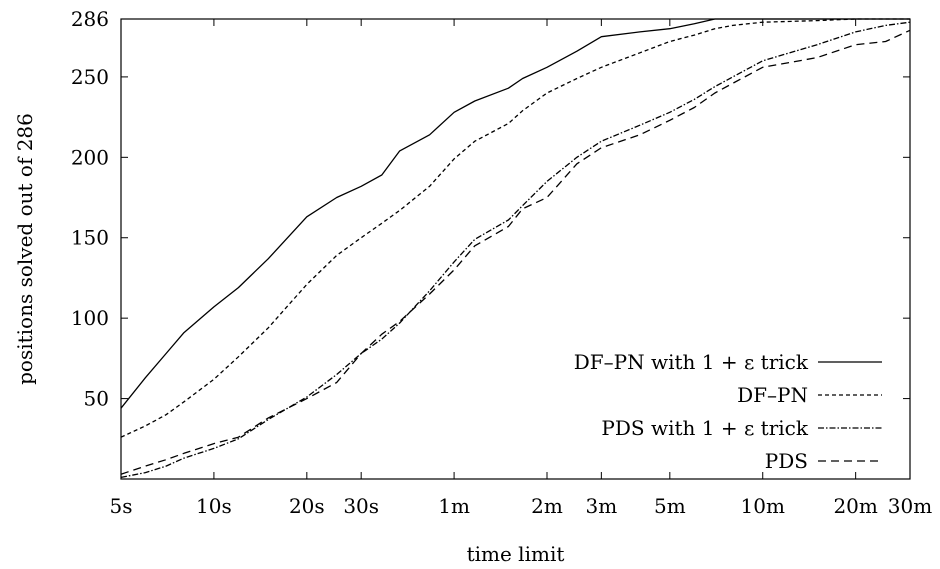  I want to click on legend-label: DF–PN, so click(772, 395).